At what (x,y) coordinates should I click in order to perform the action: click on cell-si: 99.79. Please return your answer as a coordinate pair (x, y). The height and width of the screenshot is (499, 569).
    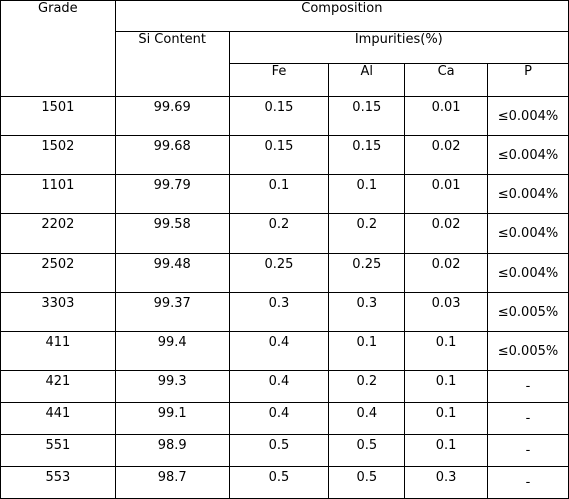
    Looking at the image, I should click on (172, 194).